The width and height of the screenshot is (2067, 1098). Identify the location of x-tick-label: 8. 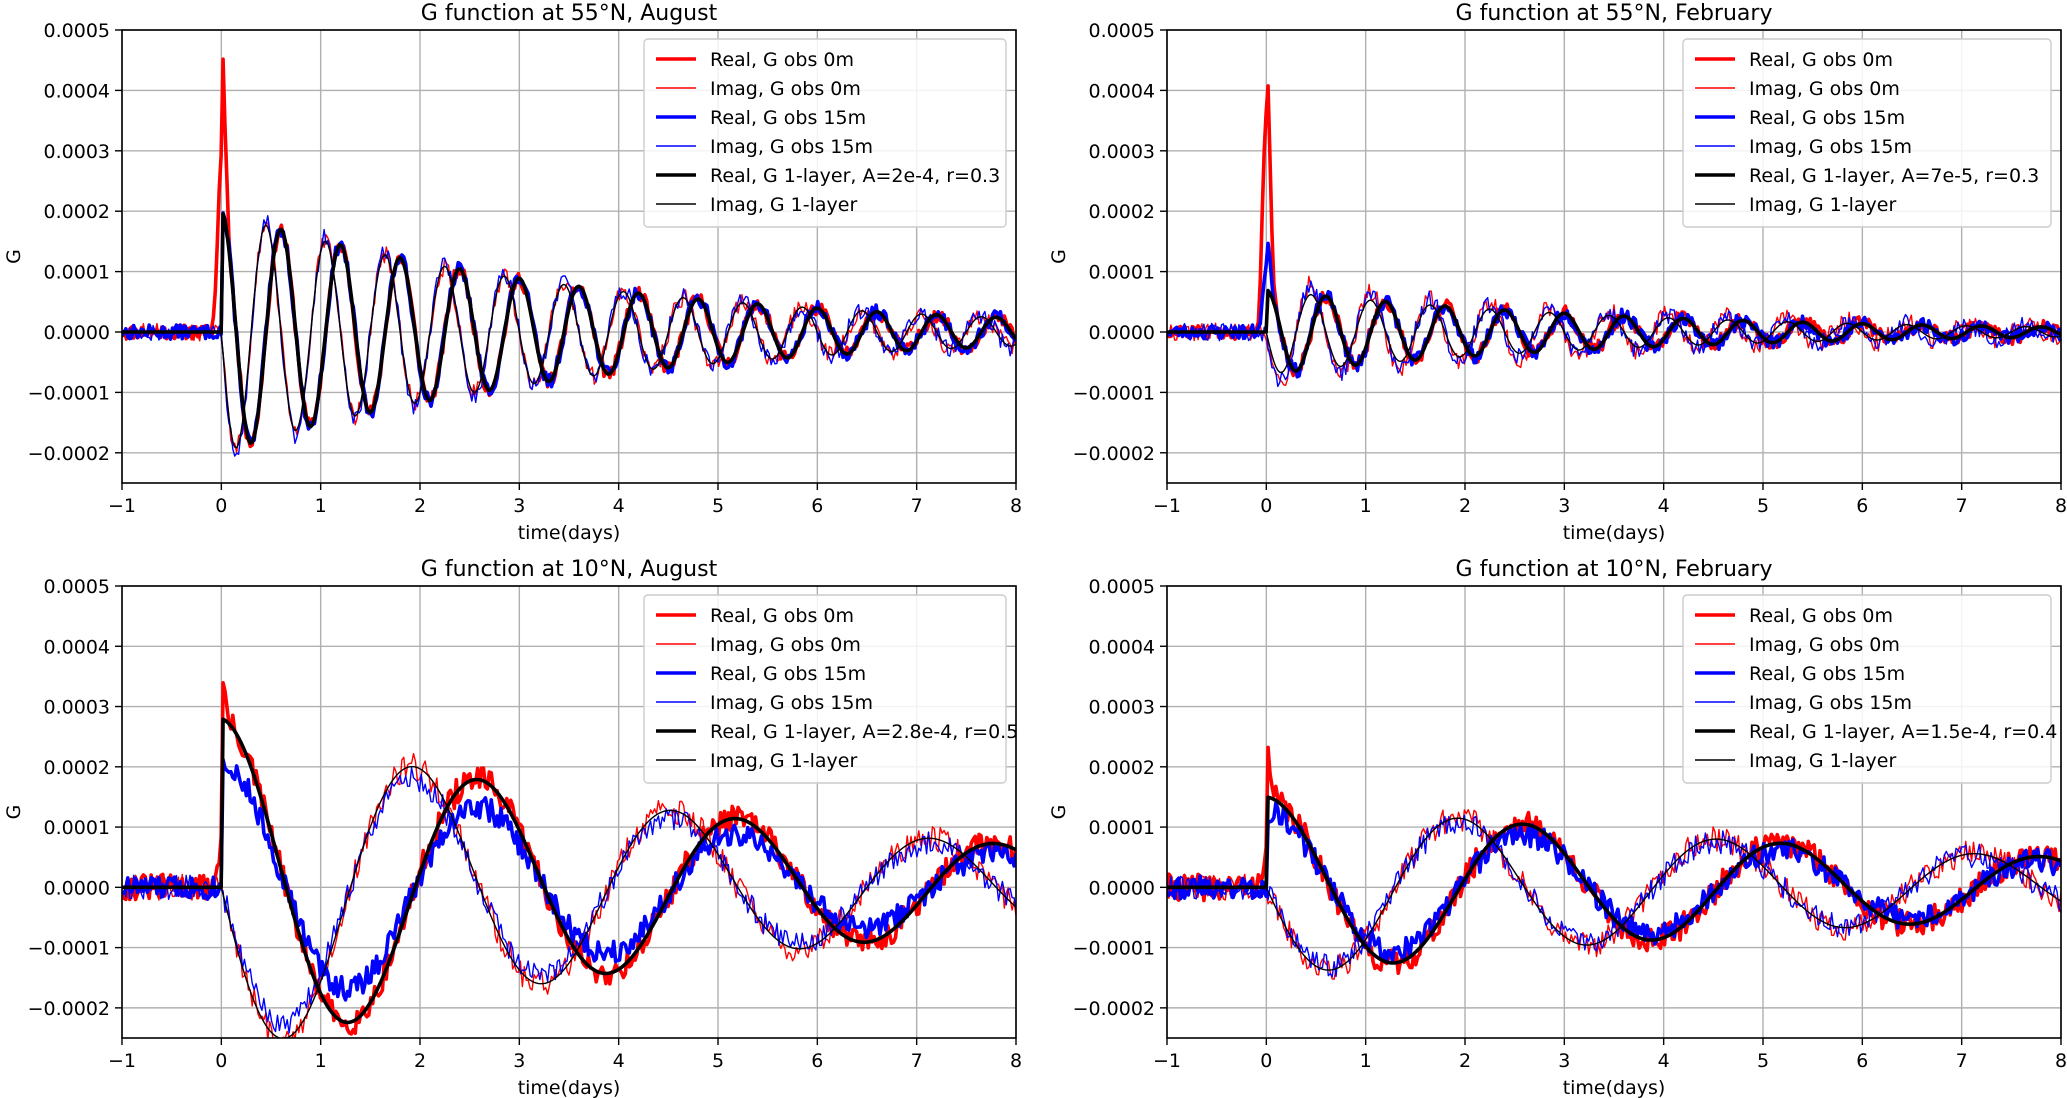
(2061, 1061).